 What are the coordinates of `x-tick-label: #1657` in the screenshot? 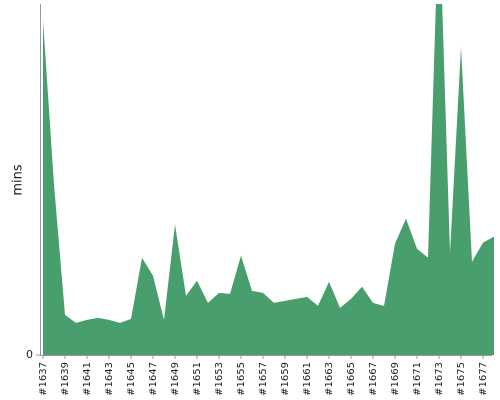 It's located at (263, 379).